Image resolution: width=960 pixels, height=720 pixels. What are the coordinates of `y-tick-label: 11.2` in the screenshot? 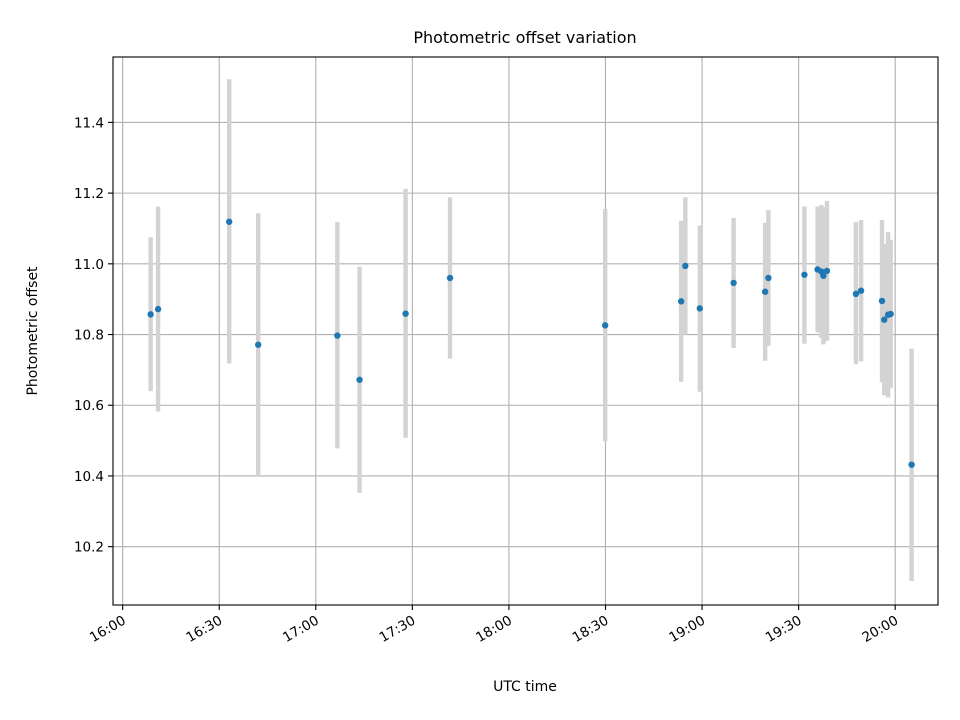 It's located at (89, 194).